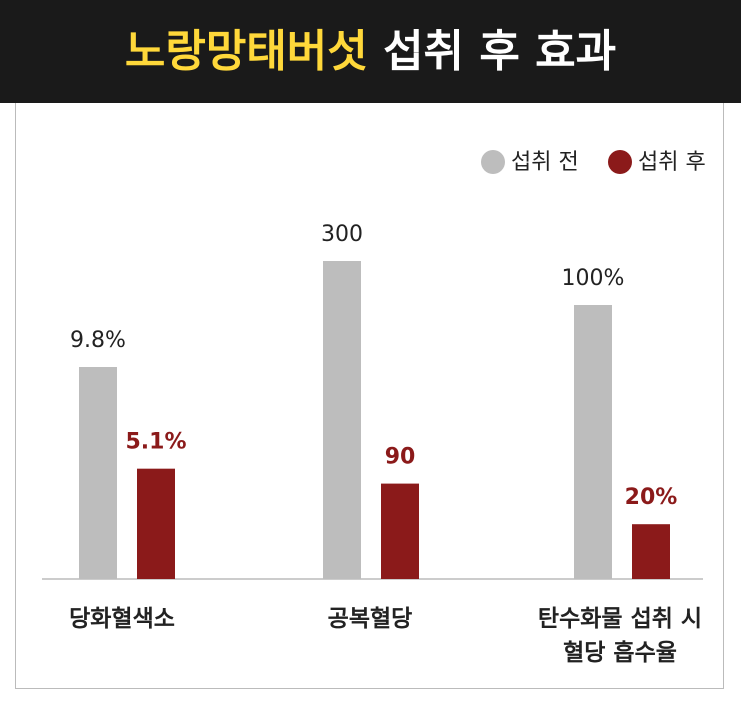 The height and width of the screenshot is (709, 741). What do you see at coordinates (672, 162) in the screenshot?
I see `legend-label: 섭취 후` at bounding box center [672, 162].